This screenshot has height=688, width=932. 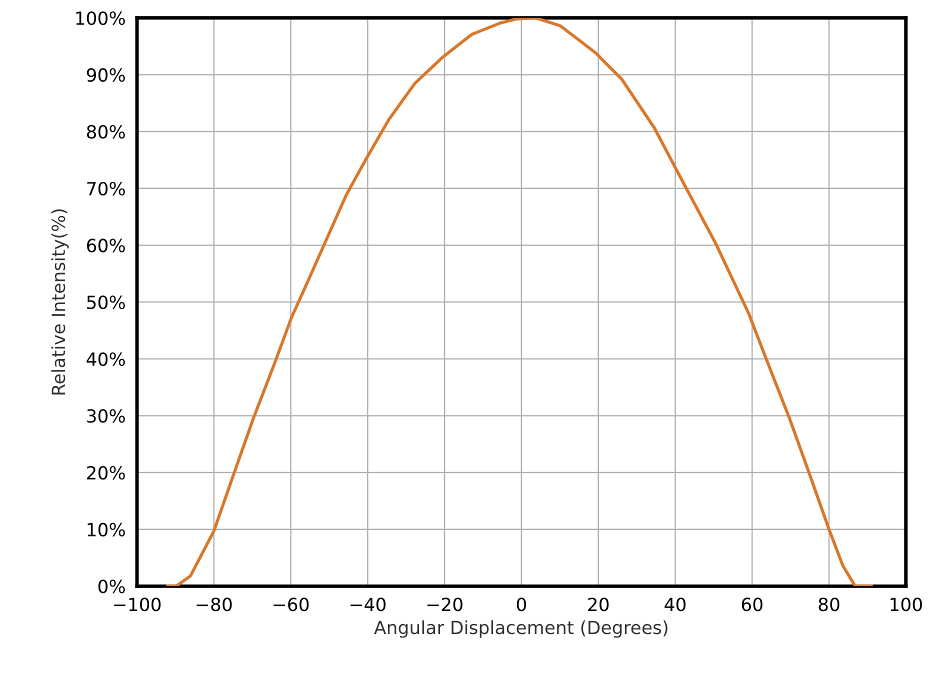 I want to click on y-tick-label: 80%, so click(x=105, y=132).